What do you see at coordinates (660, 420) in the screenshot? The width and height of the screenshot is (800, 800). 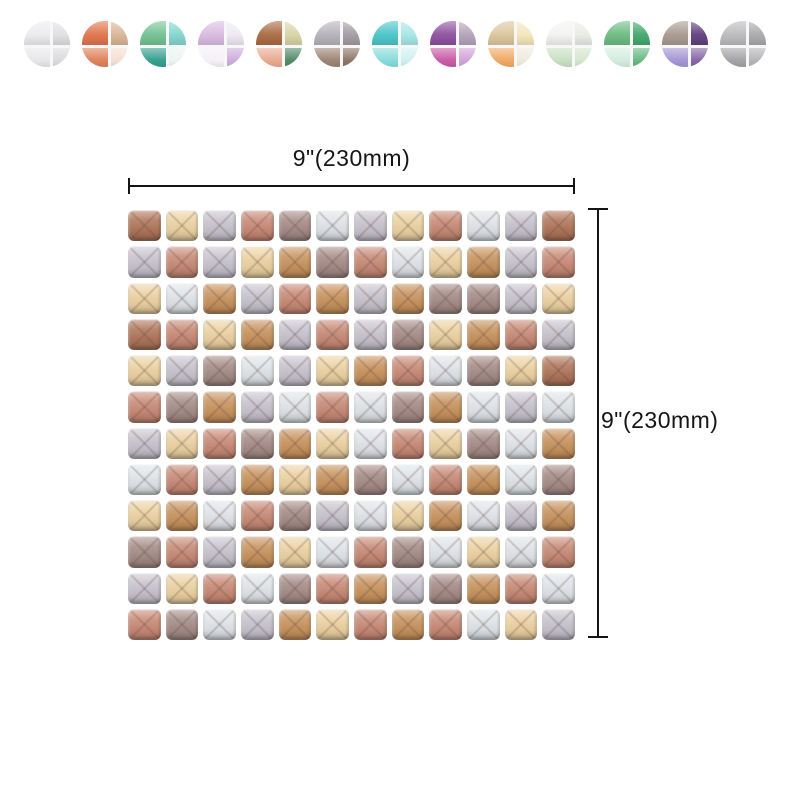 I see `height-dimension-label: 9"(230mm)` at bounding box center [660, 420].